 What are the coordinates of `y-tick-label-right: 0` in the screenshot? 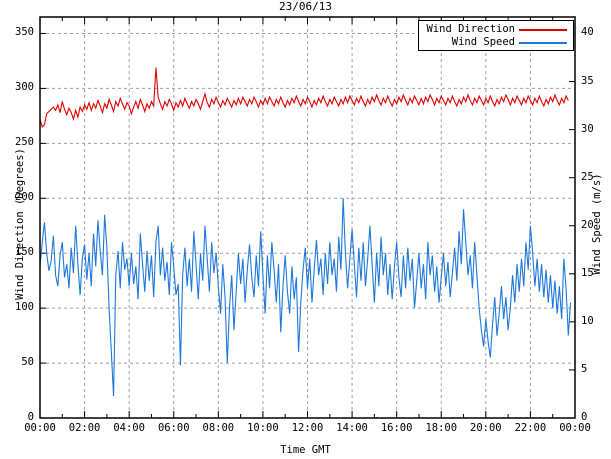 It's located at (584, 417).